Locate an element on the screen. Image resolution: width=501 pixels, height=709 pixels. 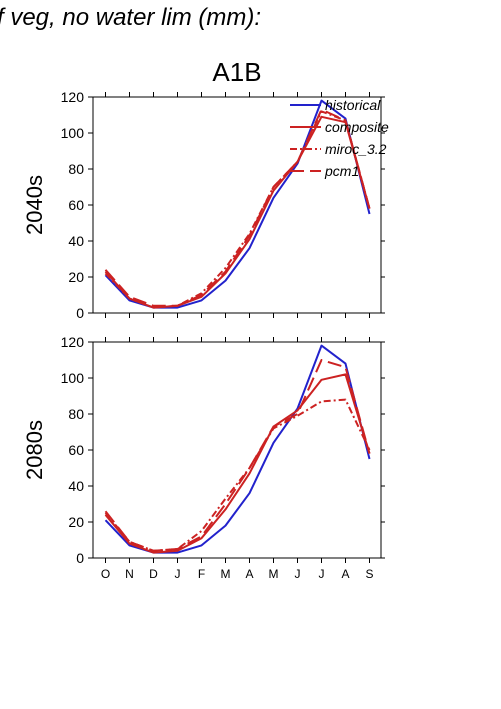
legend-entry: historical is located at coordinates (353, 105).